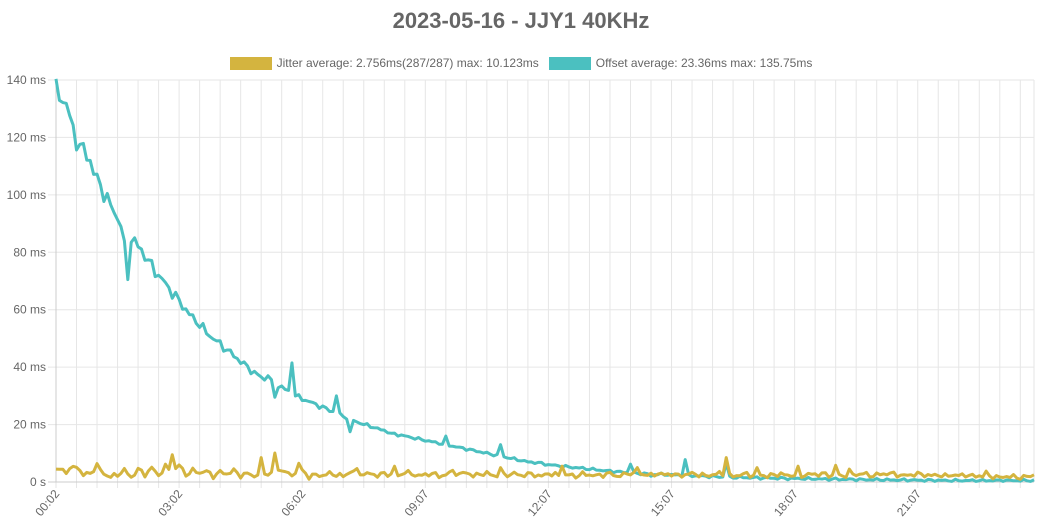 Image resolution: width=1042 pixels, height=521 pixels. Describe the element at coordinates (29, 252) in the screenshot. I see `y-tick-label: 80 ms` at that location.